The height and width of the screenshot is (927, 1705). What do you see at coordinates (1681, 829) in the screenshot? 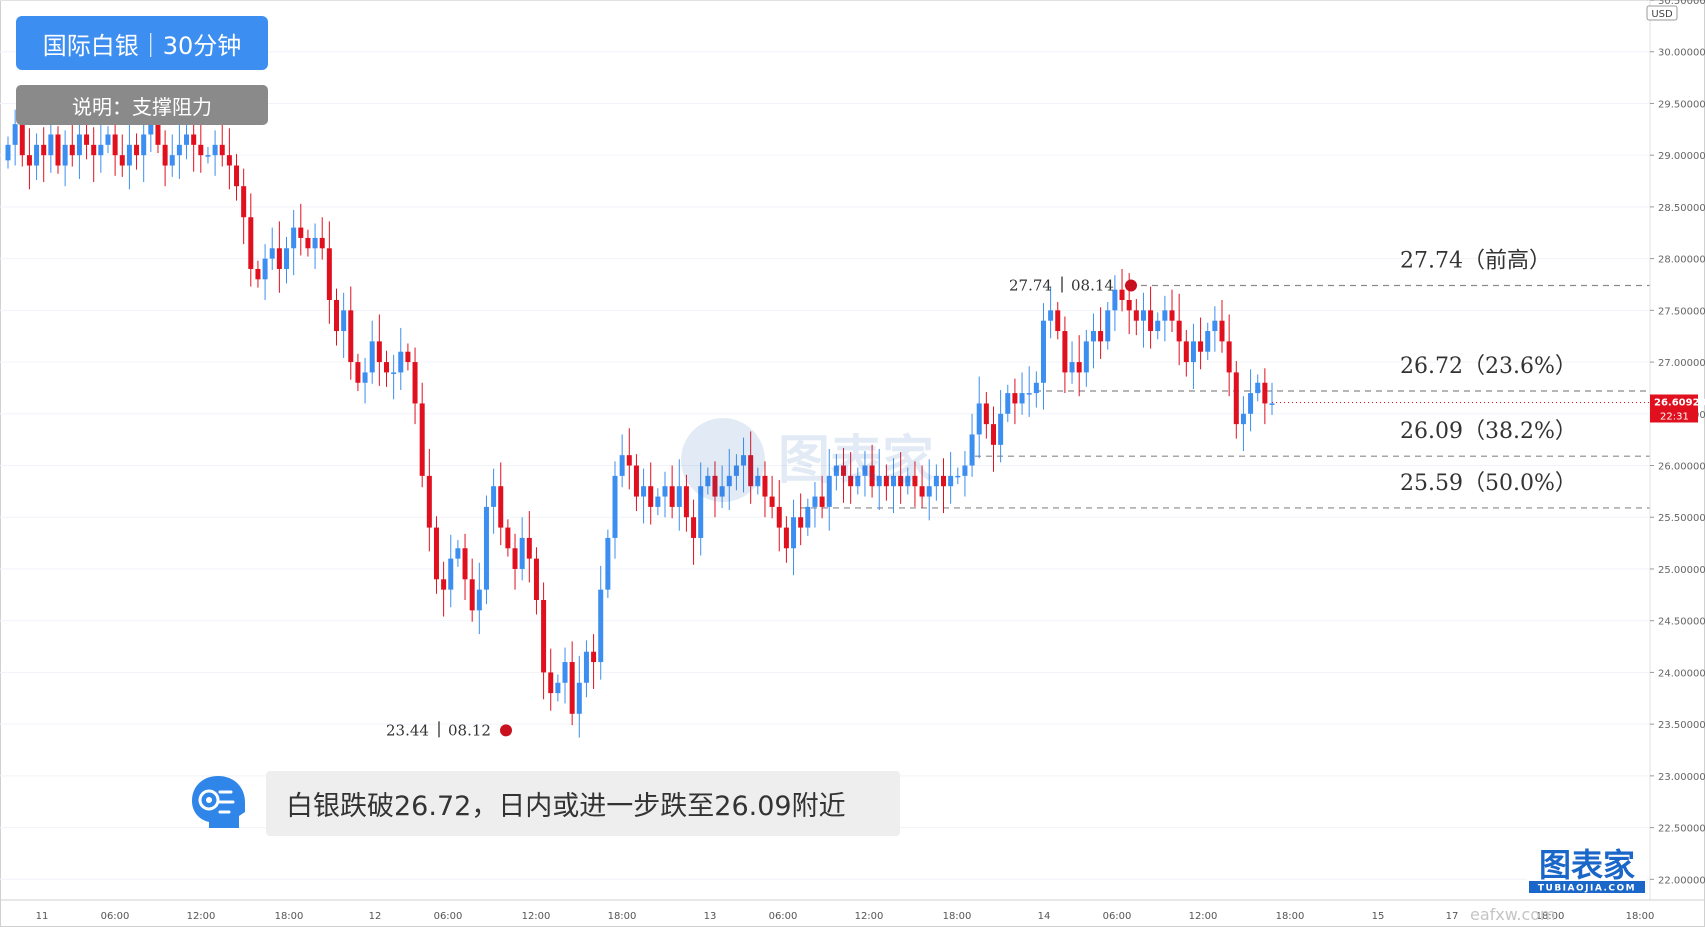
I see `price-tick-label: 22.50000` at bounding box center [1681, 829].